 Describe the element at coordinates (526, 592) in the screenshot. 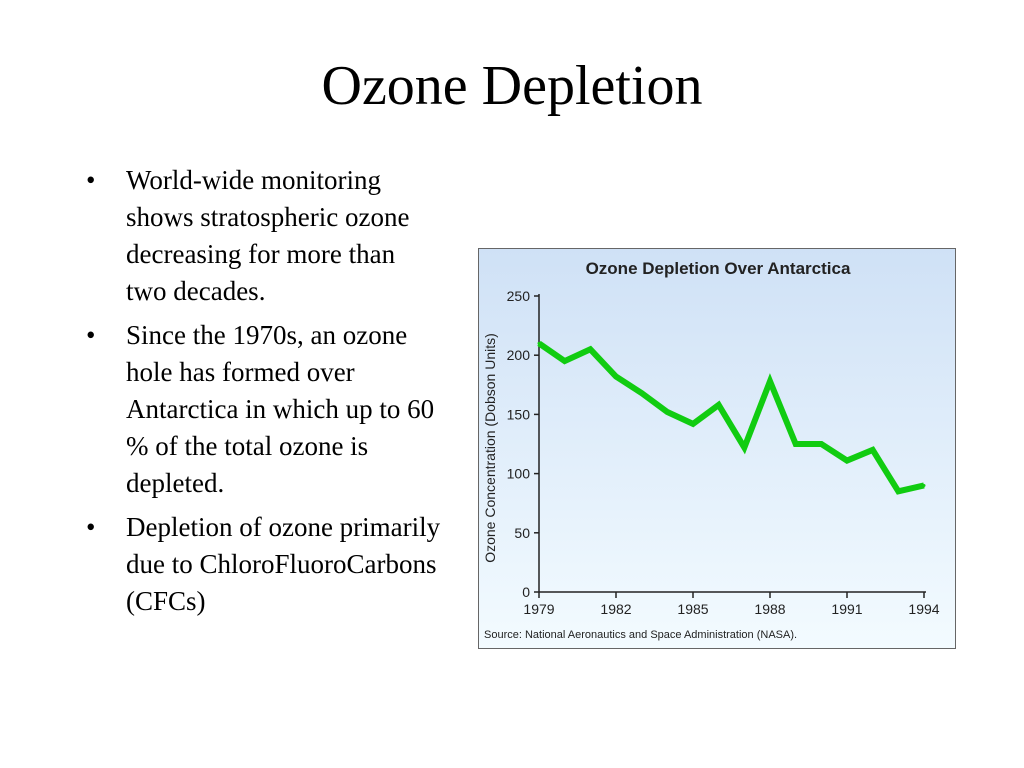

I see `y-tick-label: 0` at that location.